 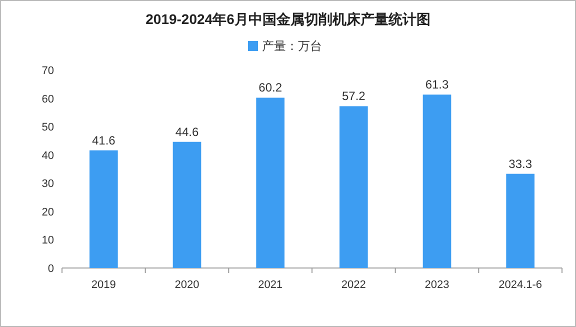 What do you see at coordinates (104, 140) in the screenshot?
I see `data-label: 41.6` at bounding box center [104, 140].